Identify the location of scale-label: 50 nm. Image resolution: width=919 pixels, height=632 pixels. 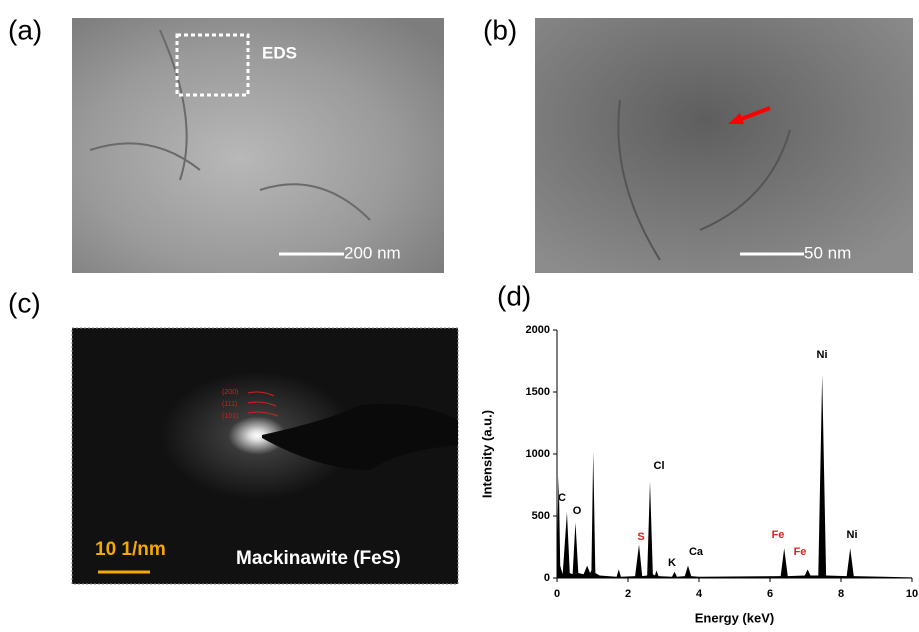
(827, 252).